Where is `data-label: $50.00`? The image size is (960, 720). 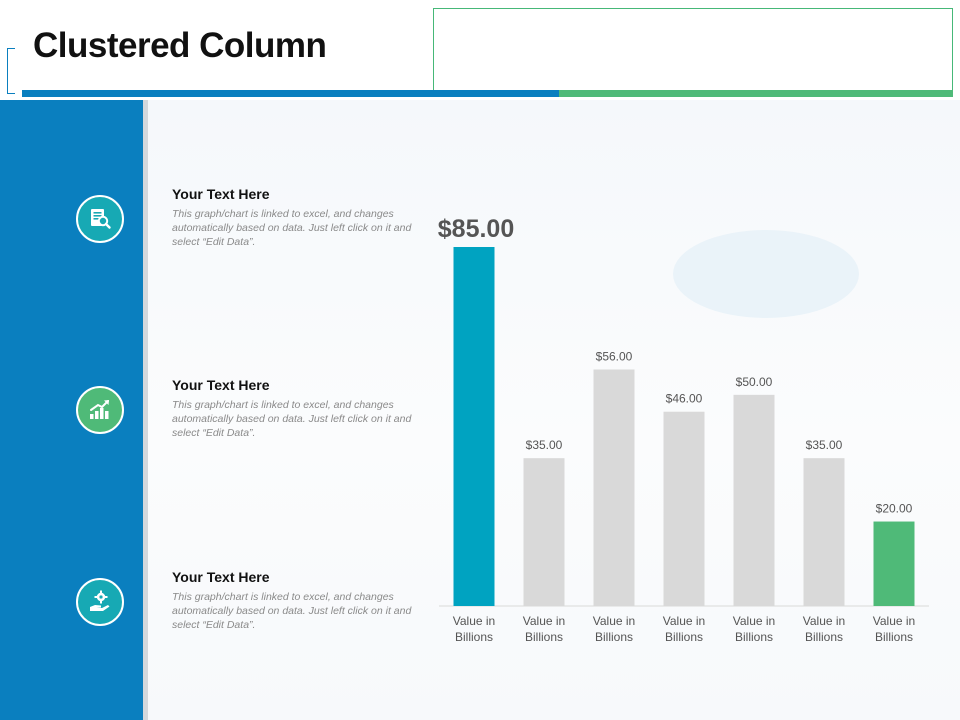 data-label: $50.00 is located at coordinates (754, 382).